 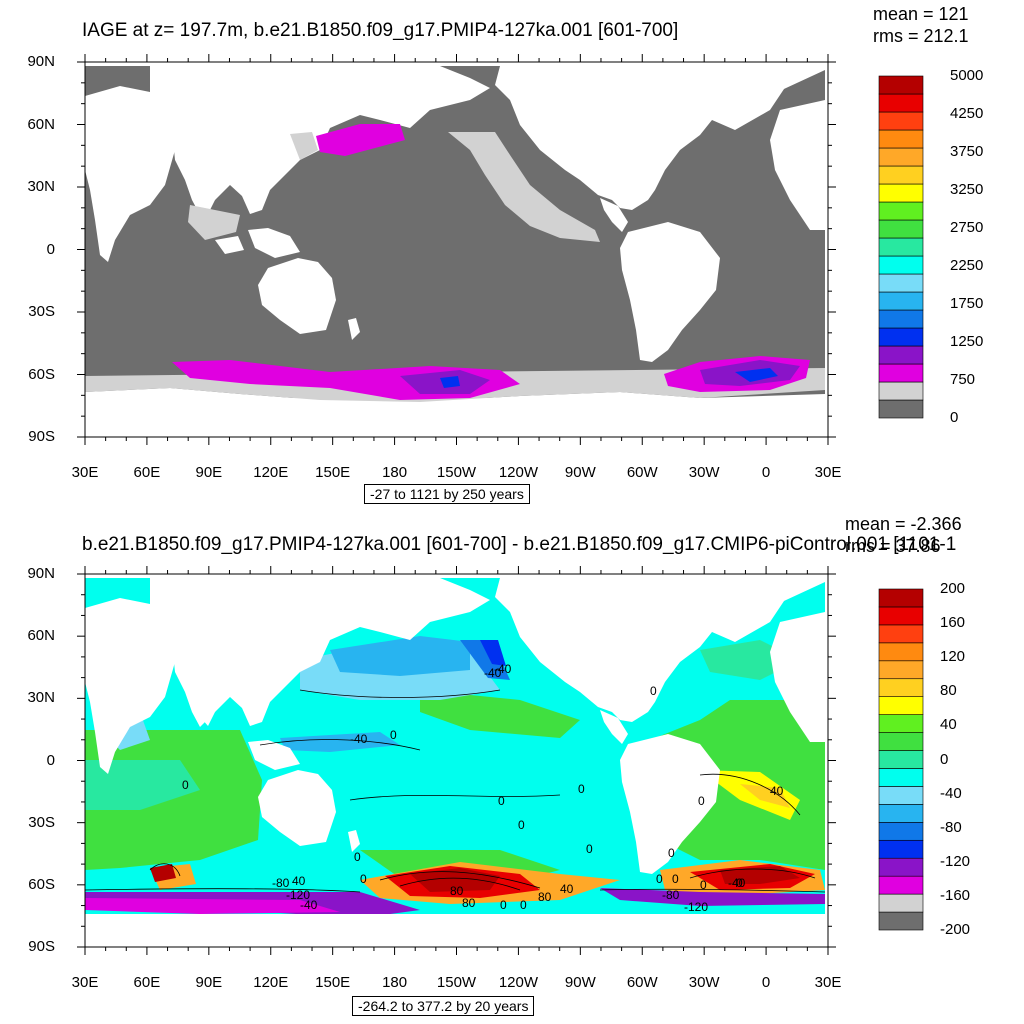 What do you see at coordinates (967, 341) in the screenshot?
I see `colorbar-tick-label: 1250` at bounding box center [967, 341].